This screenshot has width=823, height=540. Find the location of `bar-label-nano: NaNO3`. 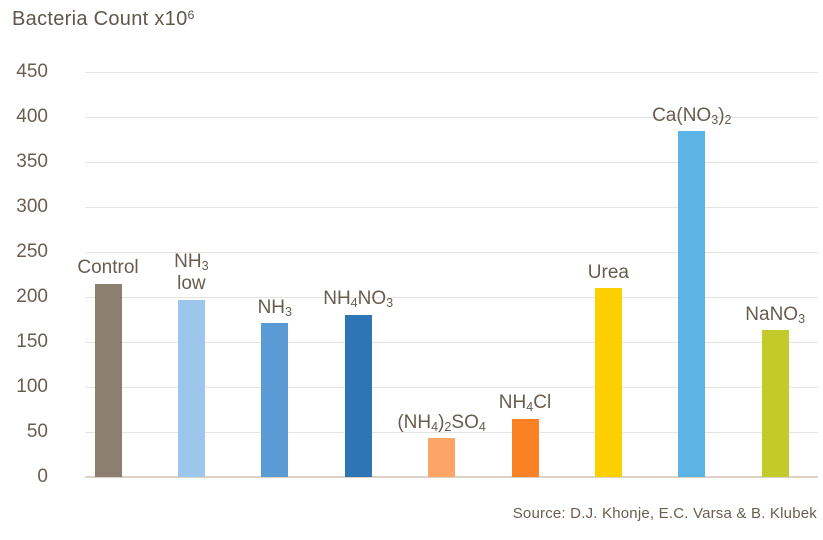

bar-label-nano: NaNO3 is located at coordinates (775, 314).